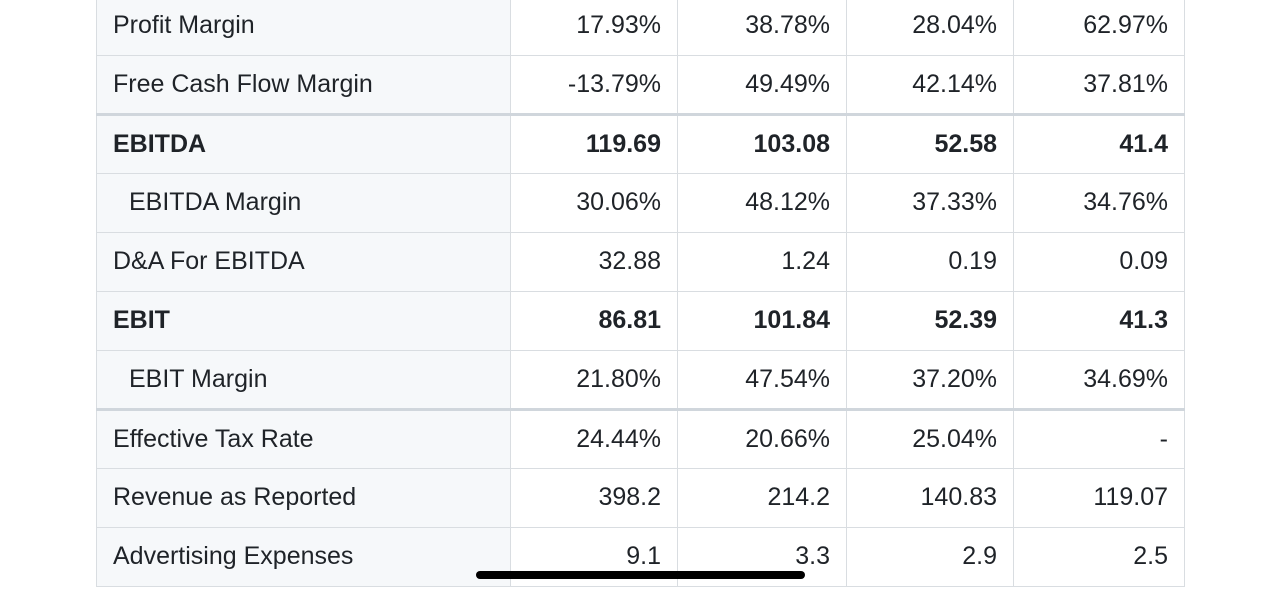 The image size is (1280, 591). I want to click on row-label: EBIT Margin, so click(303, 380).